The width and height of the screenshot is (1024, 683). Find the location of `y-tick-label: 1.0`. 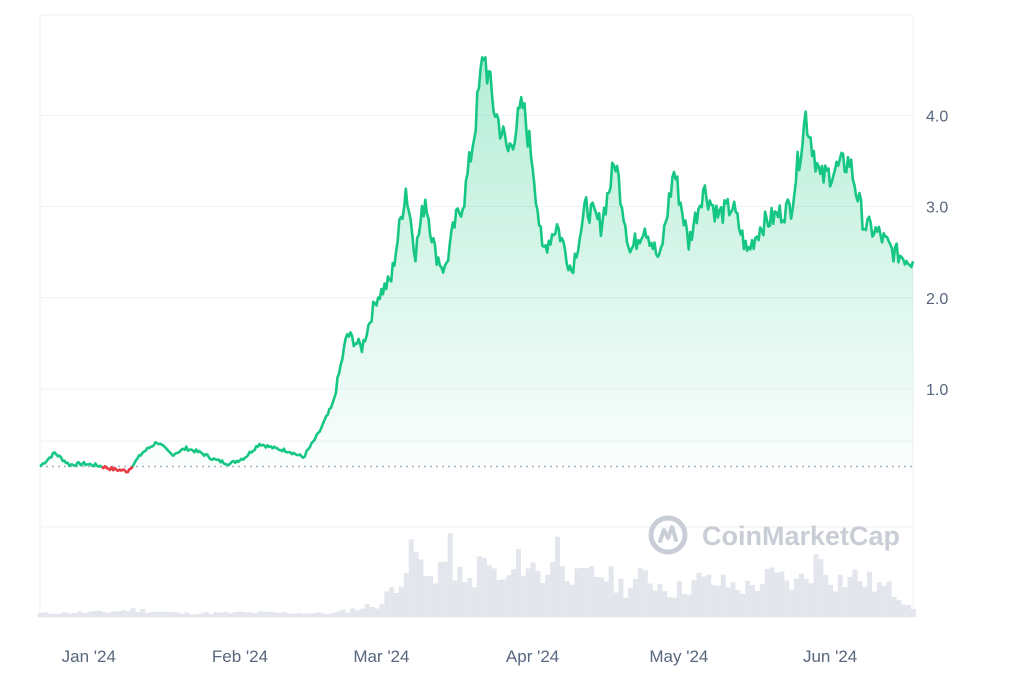

y-tick-label: 1.0 is located at coordinates (937, 390).